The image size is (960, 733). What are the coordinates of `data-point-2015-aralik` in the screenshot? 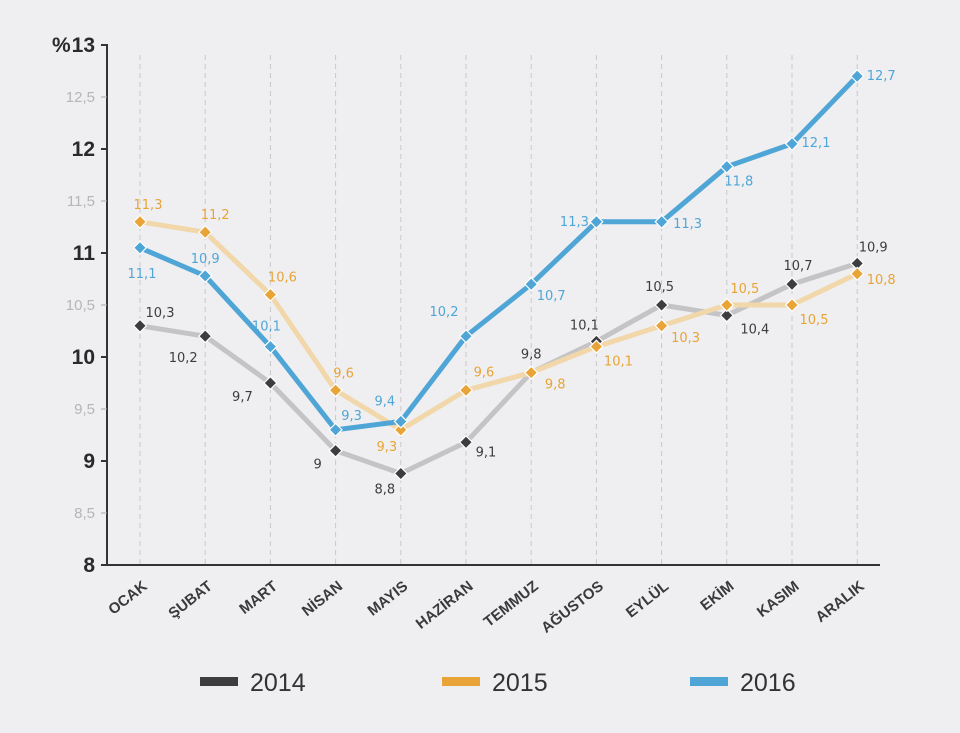 It's located at (857, 274).